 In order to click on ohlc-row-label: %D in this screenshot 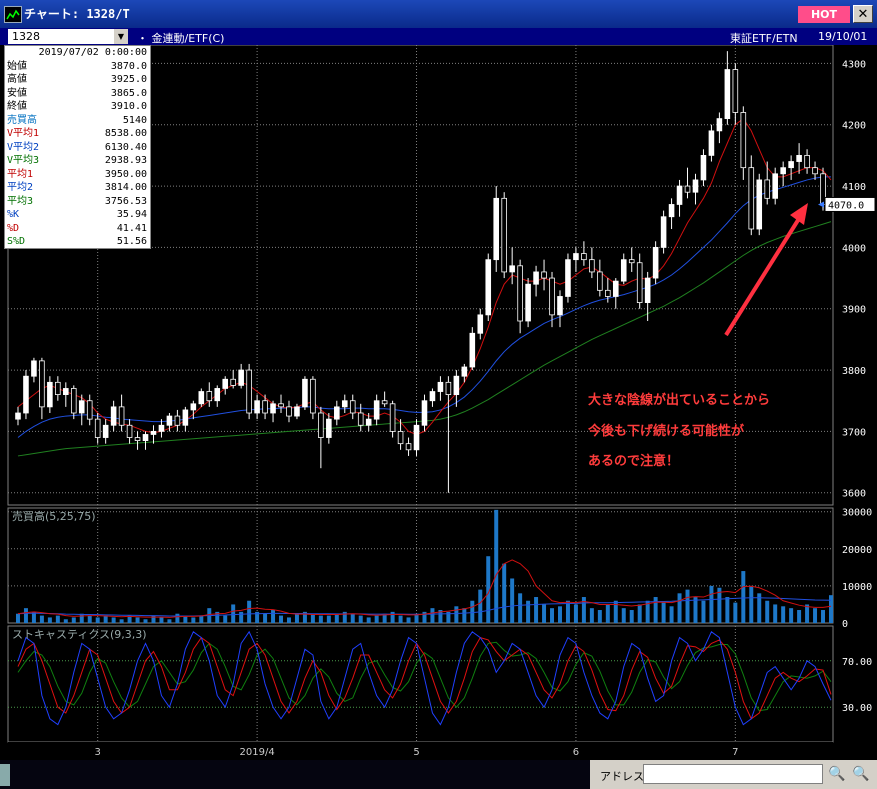, I will do `click(13, 228)`.